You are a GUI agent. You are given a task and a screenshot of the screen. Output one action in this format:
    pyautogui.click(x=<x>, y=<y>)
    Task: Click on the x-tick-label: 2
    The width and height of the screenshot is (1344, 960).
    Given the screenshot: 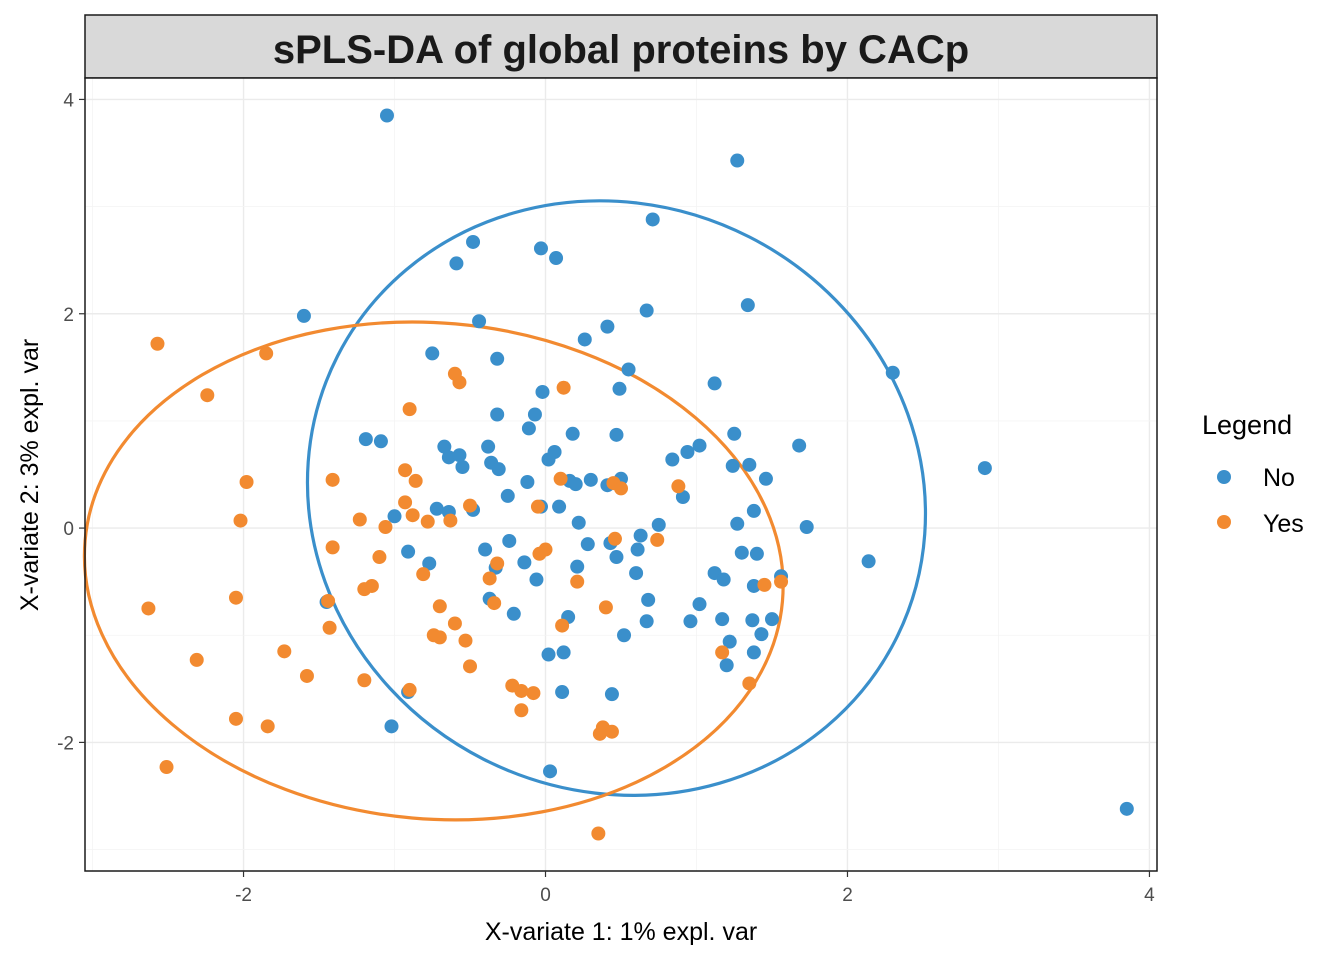 What is the action you would take?
    pyautogui.click(x=847, y=895)
    